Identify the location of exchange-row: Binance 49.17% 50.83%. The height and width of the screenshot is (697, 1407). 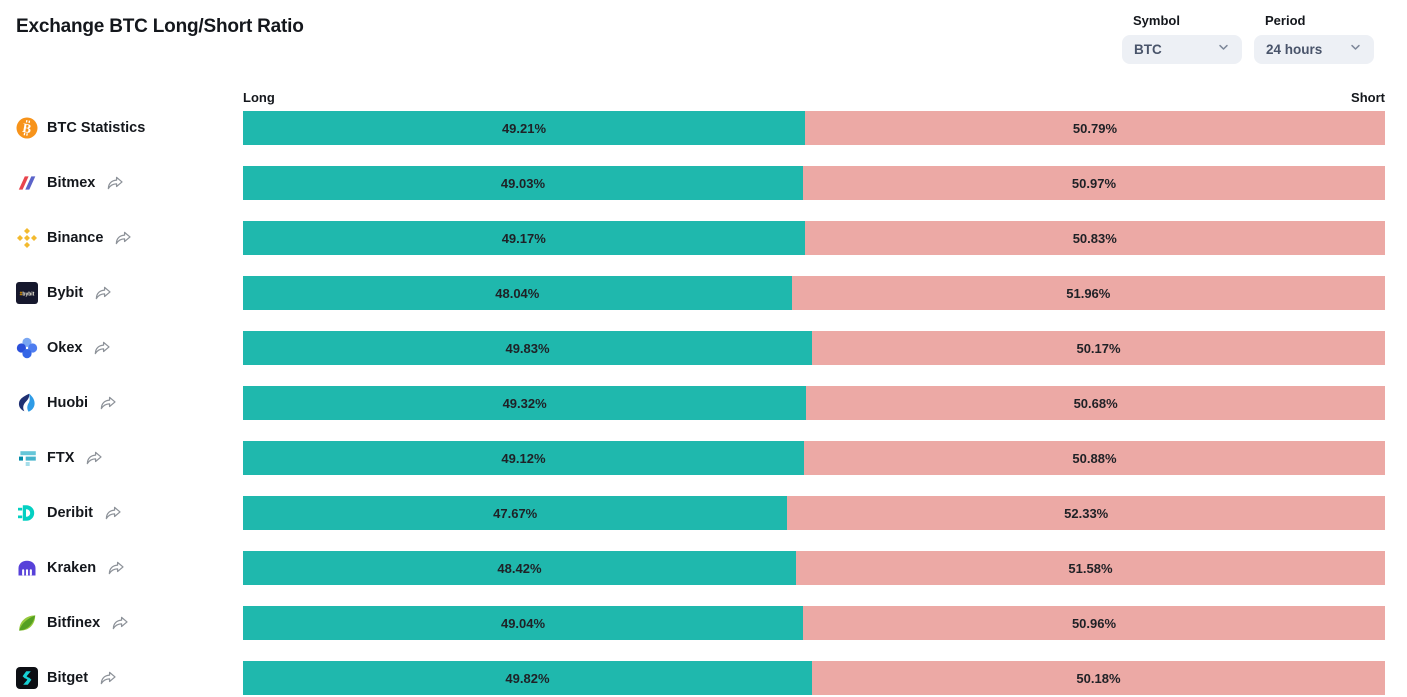
(703, 248).